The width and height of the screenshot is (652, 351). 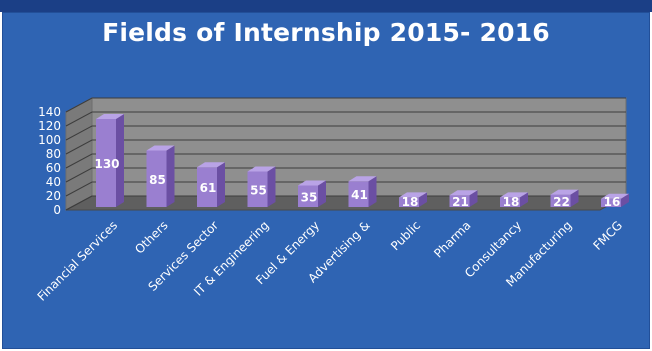 What do you see at coordinates (326, 6) in the screenshot?
I see `top-banner-strip` at bounding box center [326, 6].